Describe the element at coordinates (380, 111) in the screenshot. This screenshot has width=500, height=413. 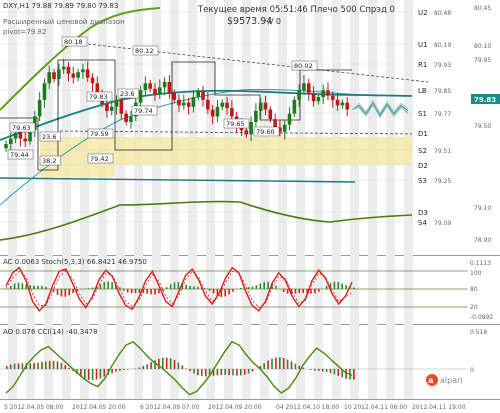
I see `forecast-path` at that location.